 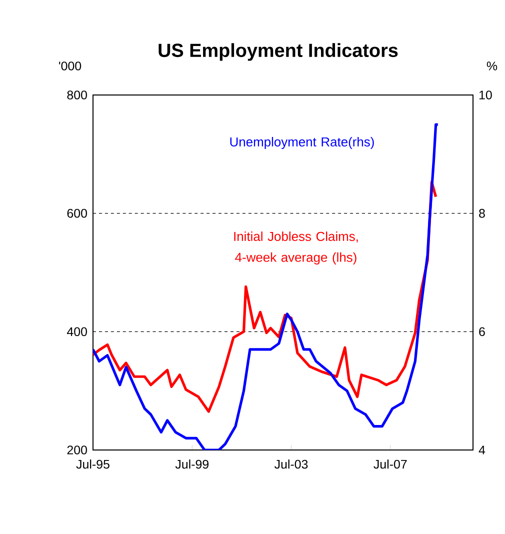 What do you see at coordinates (76, 331) in the screenshot?
I see `y-tick-label: 400` at bounding box center [76, 331].